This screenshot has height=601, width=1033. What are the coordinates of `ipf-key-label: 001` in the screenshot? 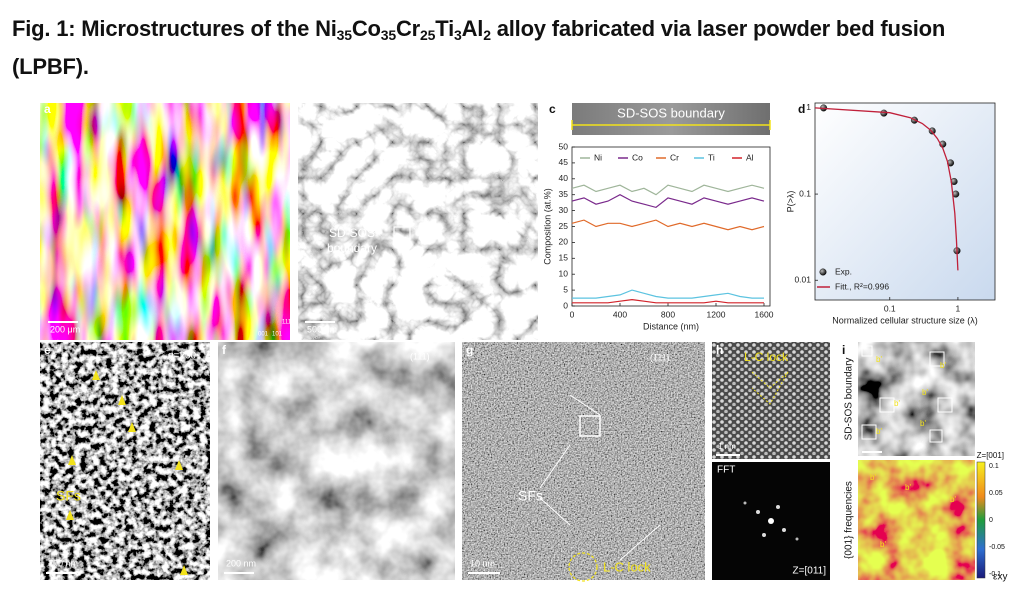 It's located at (263, 335).